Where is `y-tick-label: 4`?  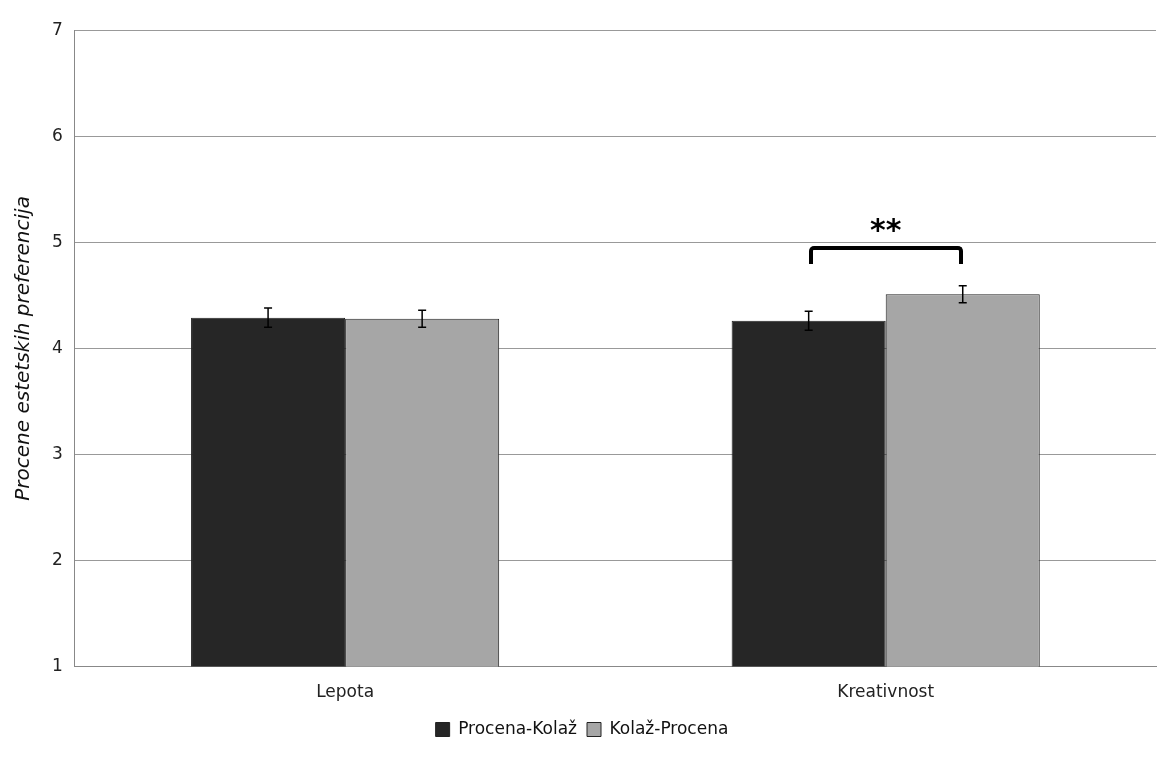 y-tick-label: 4 is located at coordinates (57, 346).